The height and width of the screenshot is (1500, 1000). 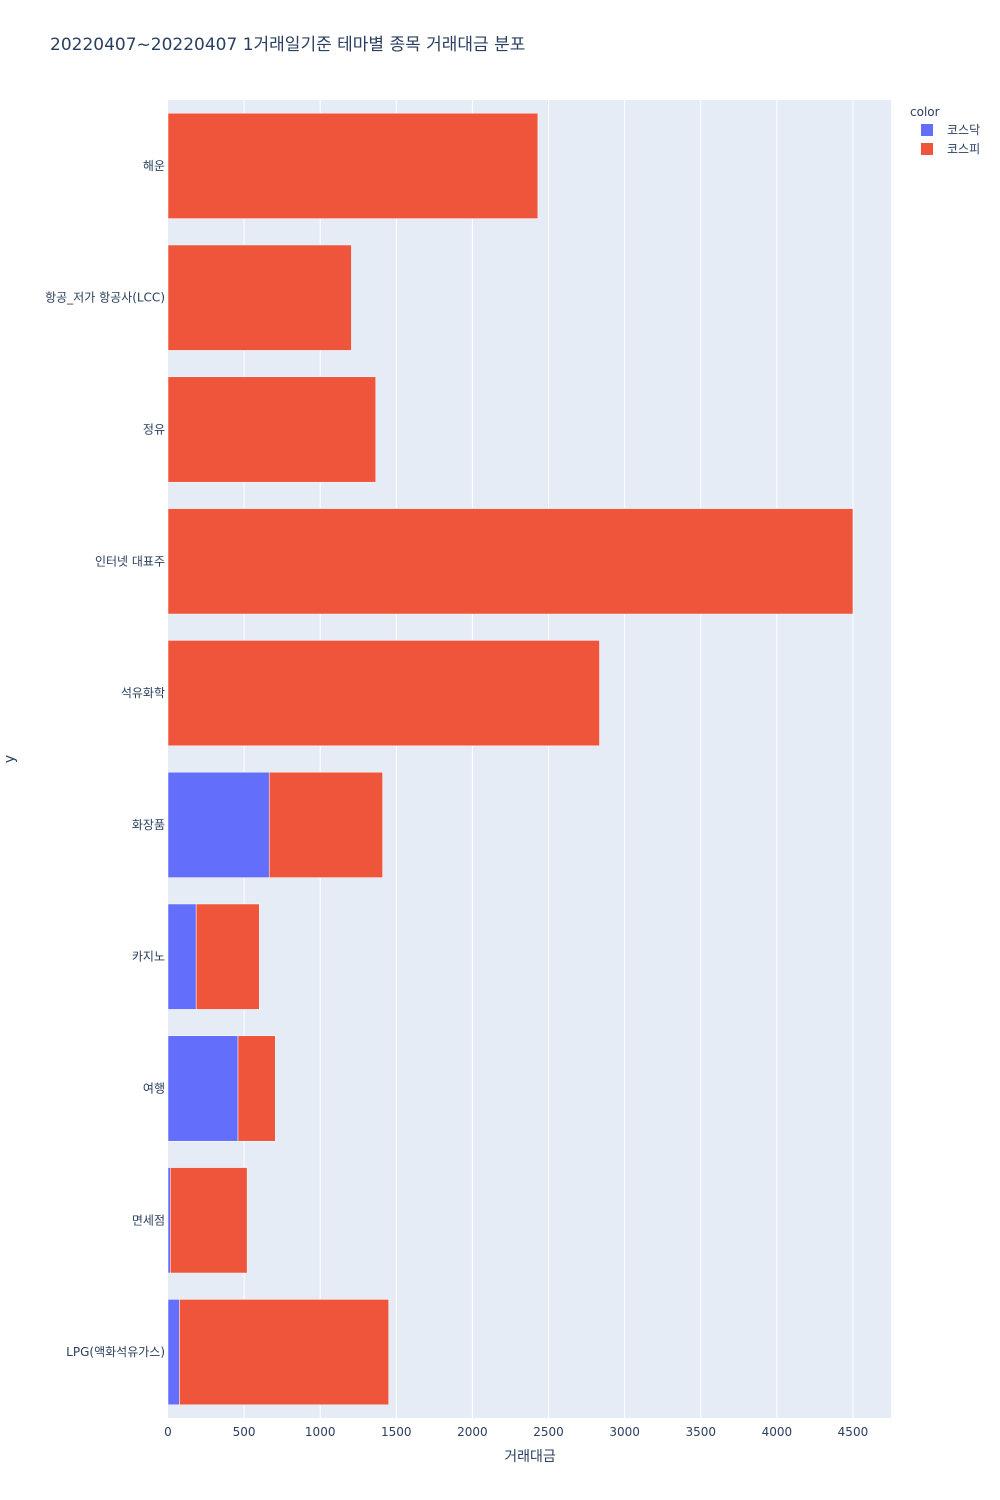 I want to click on chart-title: 20220407~20220407 1거래일기준 테마별 종목 거래대금 분포, so click(x=287, y=45).